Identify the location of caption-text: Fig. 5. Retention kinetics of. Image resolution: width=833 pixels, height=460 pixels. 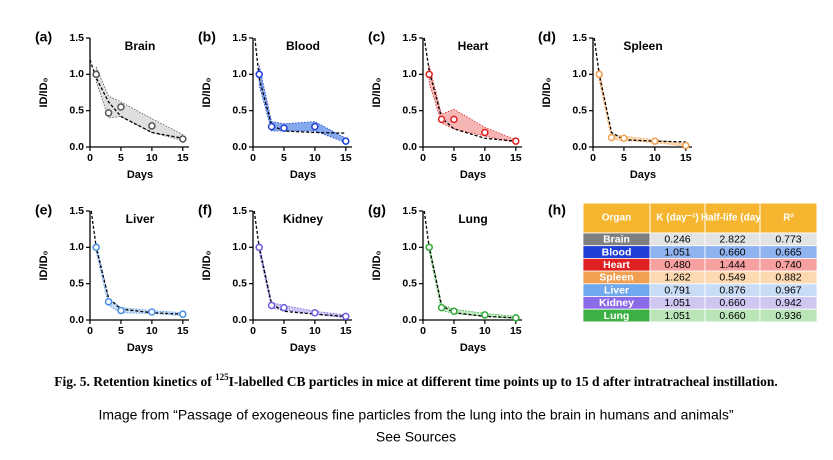
(134, 381).